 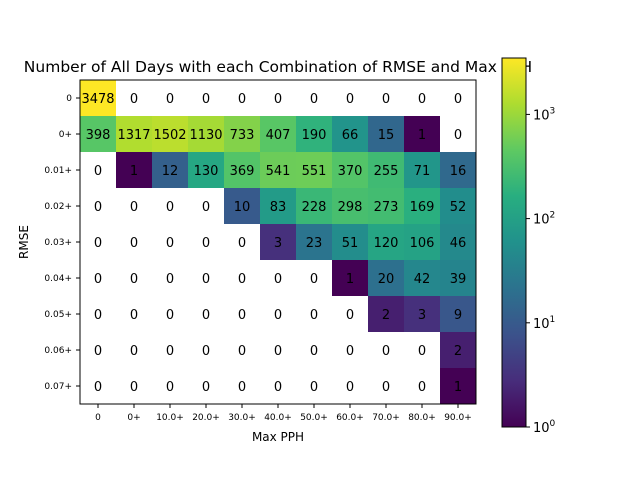 I want to click on cell-value-label: 51, so click(x=350, y=243).